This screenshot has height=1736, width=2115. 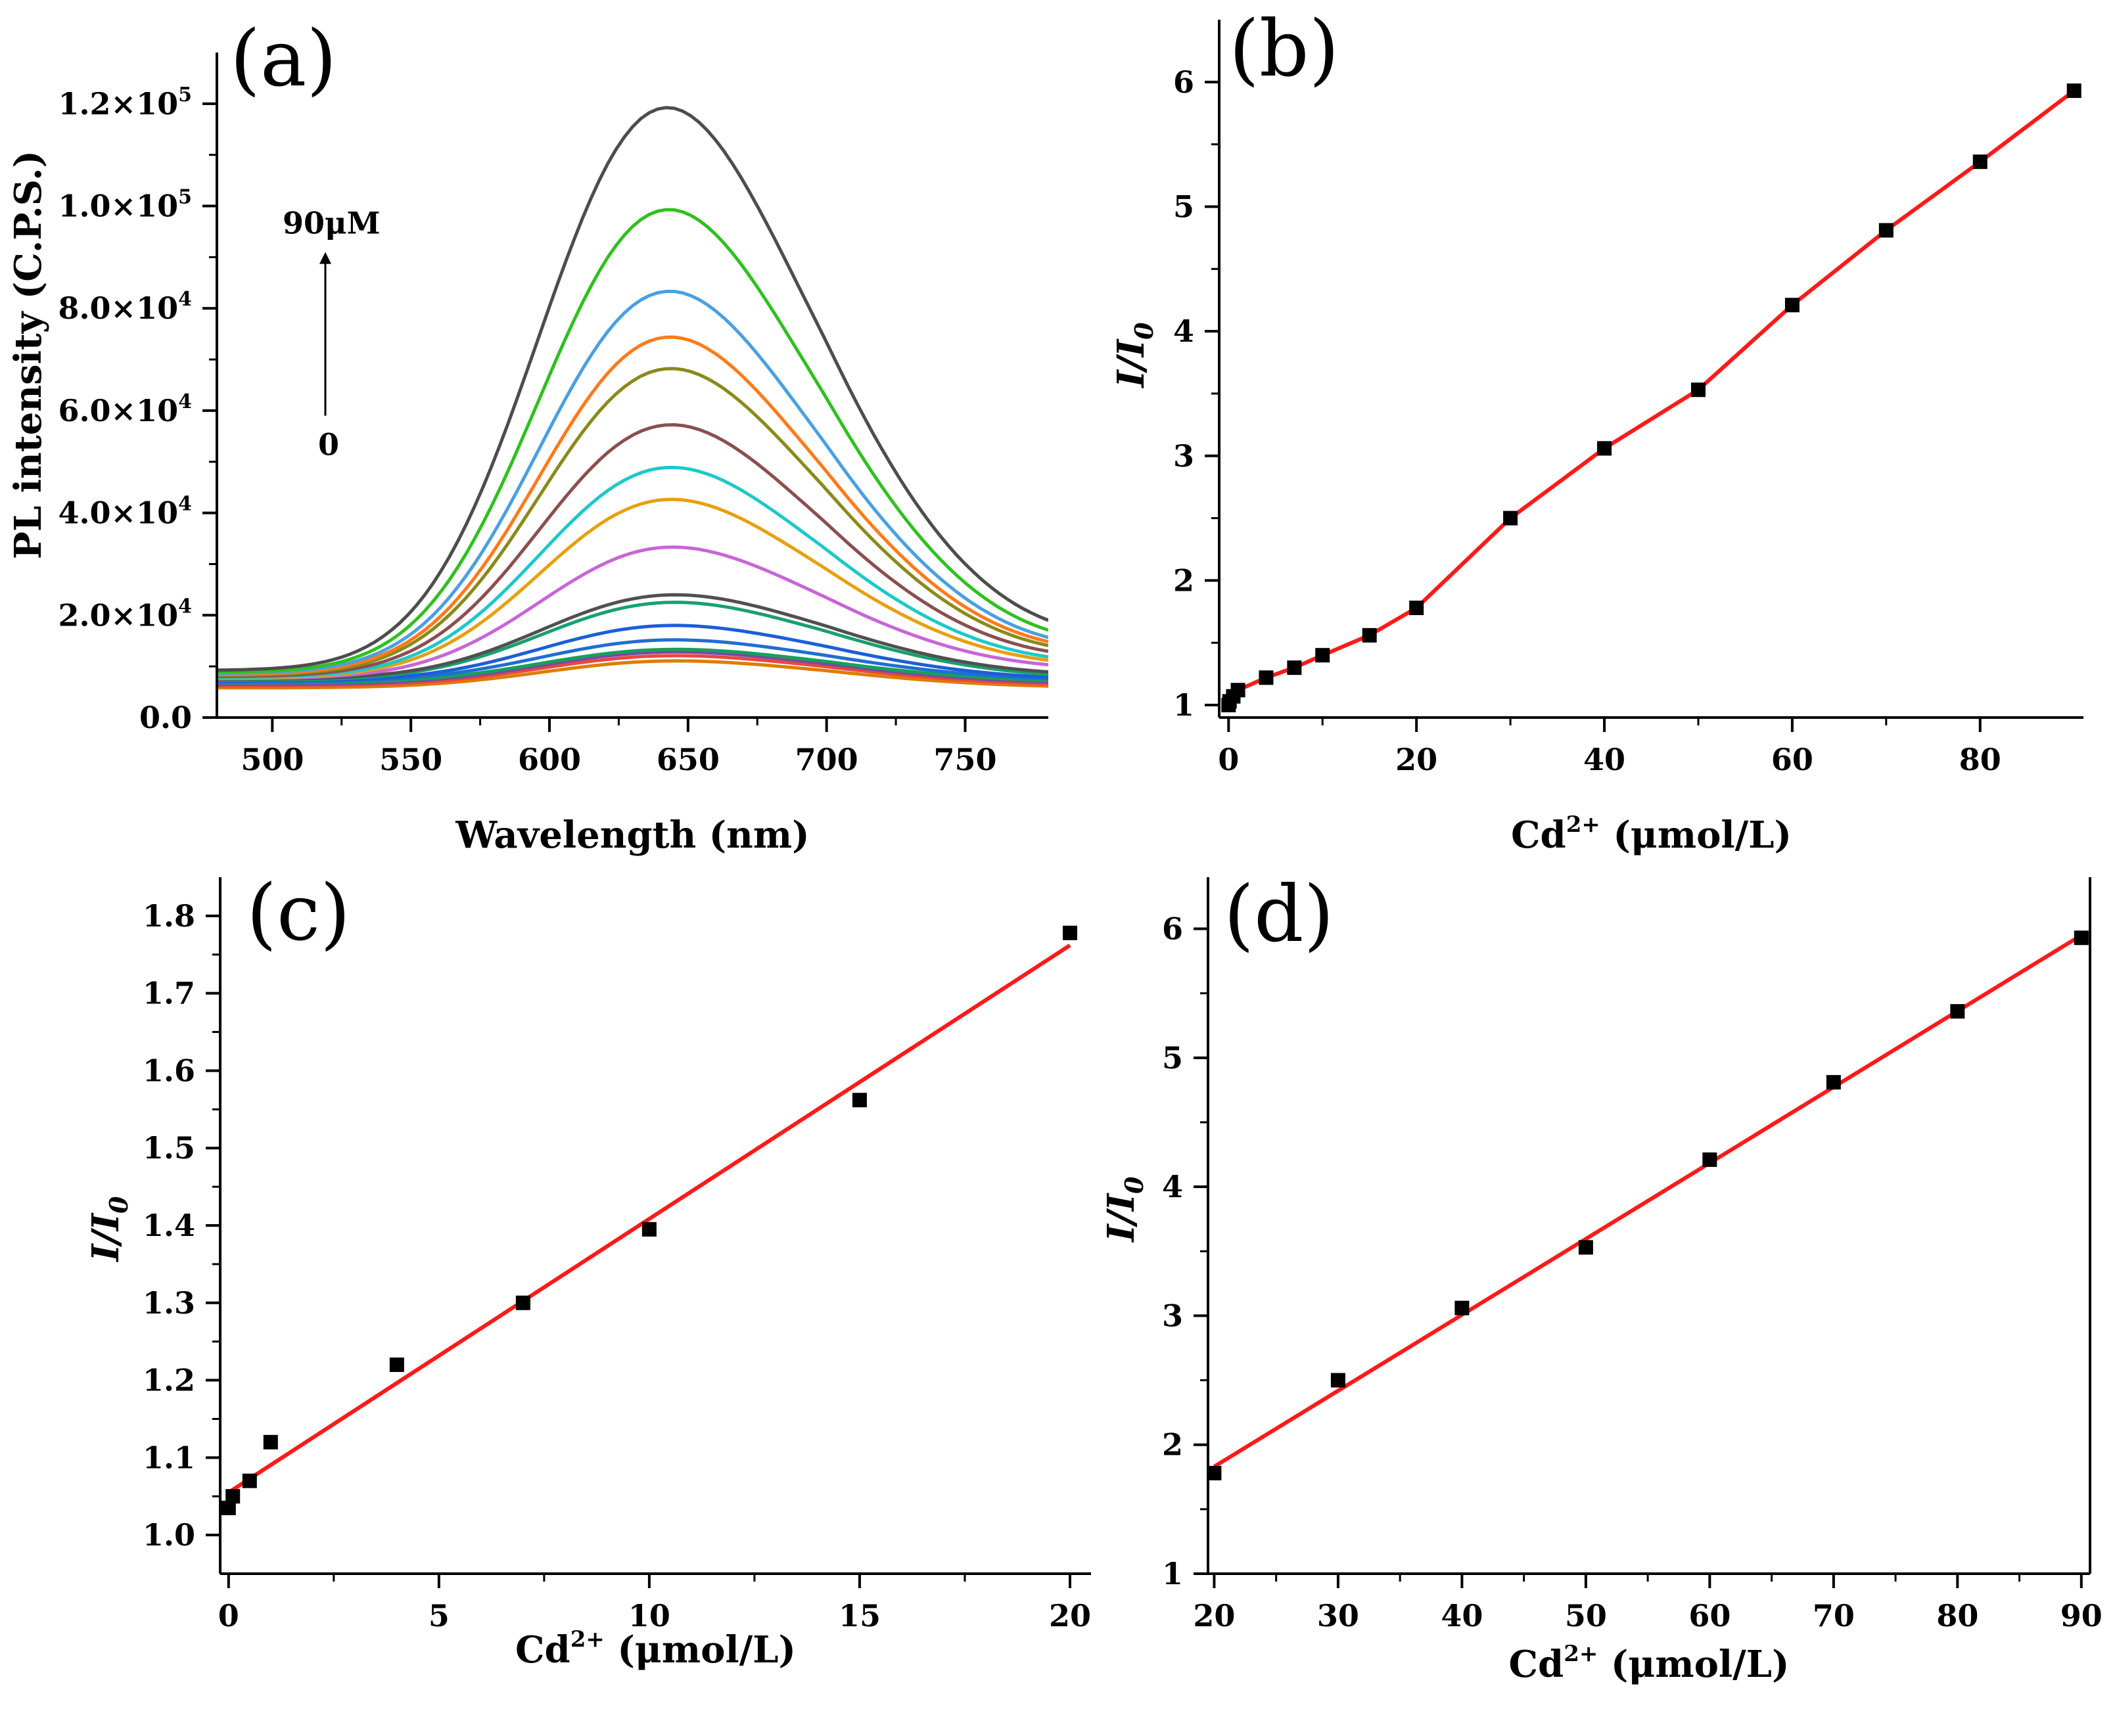 What do you see at coordinates (298, 912) in the screenshot?
I see `panel-label: (c)` at bounding box center [298, 912].